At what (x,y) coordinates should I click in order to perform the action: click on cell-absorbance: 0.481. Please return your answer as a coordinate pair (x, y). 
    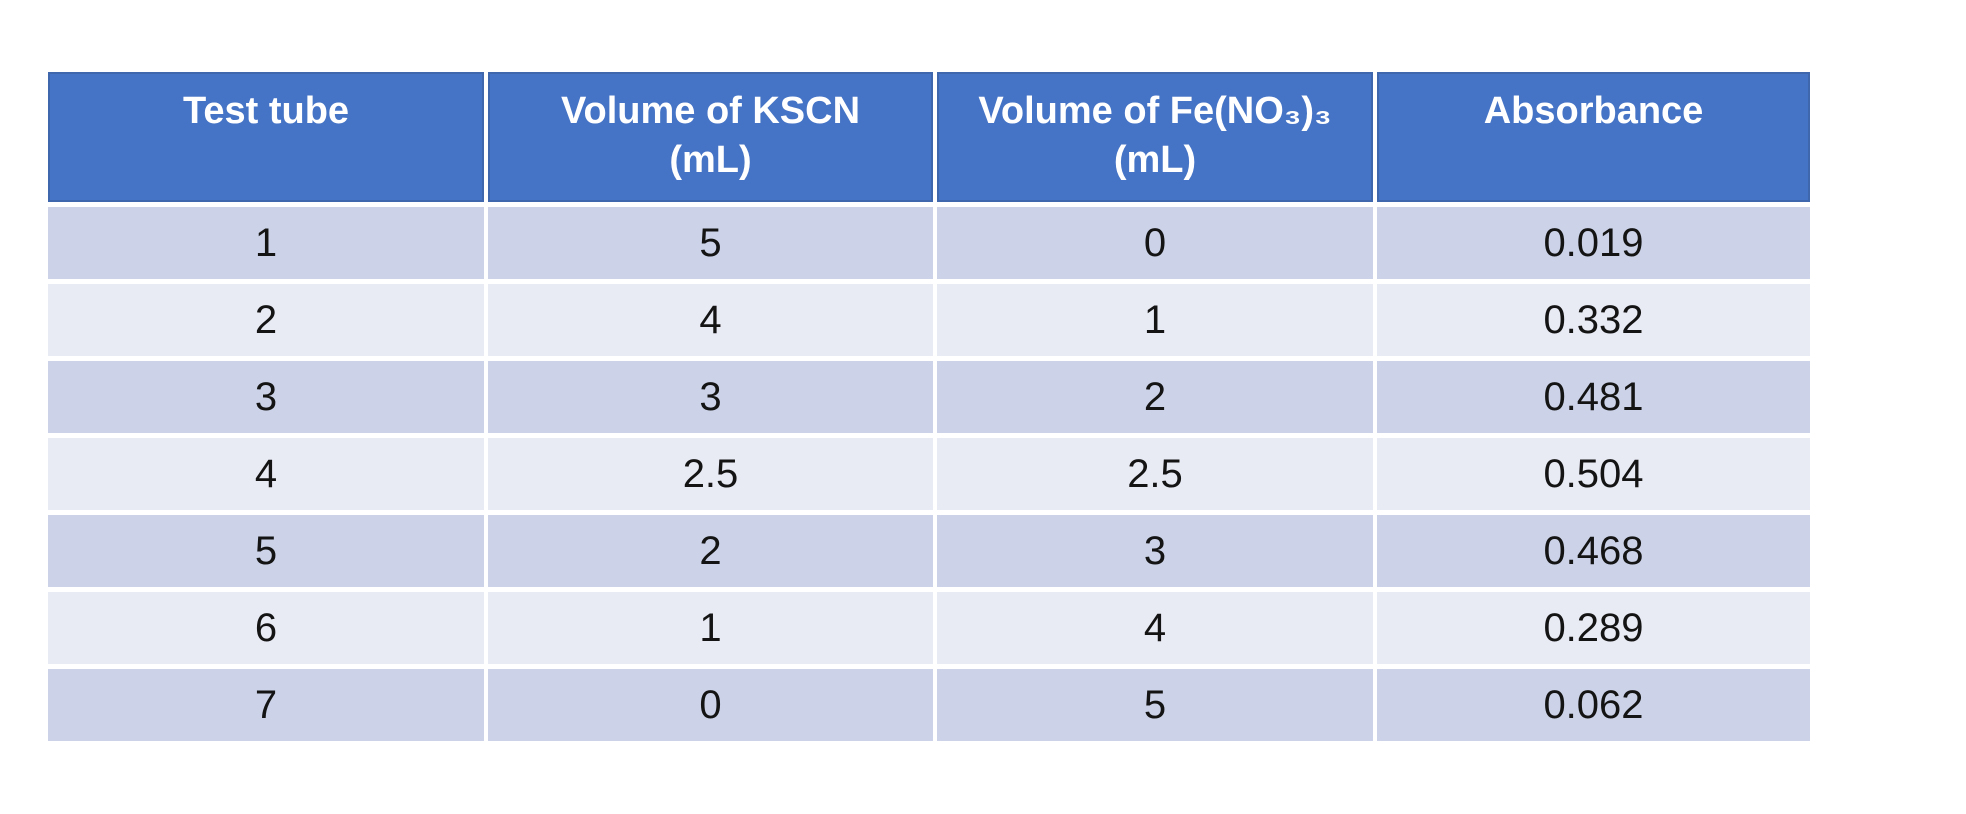
    Looking at the image, I should click on (1593, 397).